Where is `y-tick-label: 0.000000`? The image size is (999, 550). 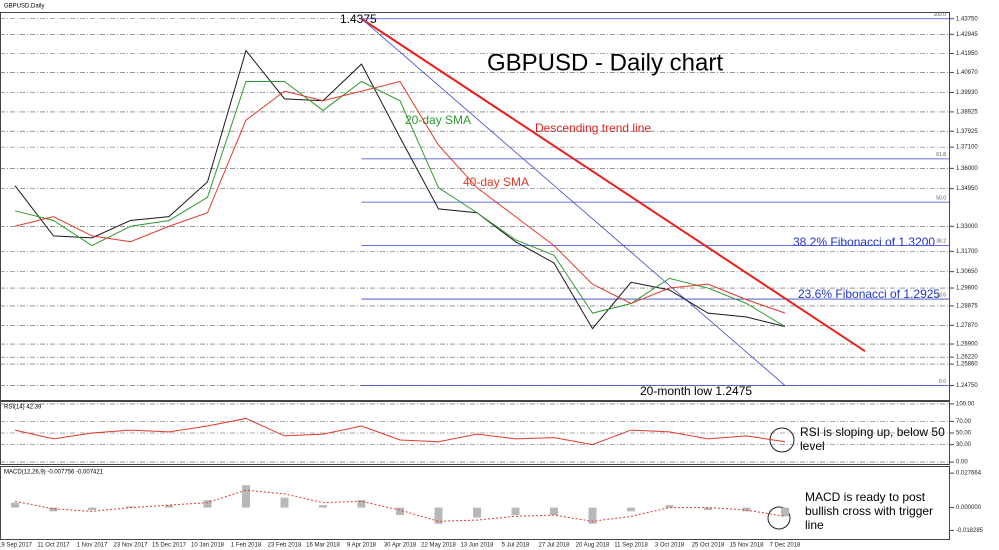
y-tick-label: 0.000000 is located at coordinates (969, 508).